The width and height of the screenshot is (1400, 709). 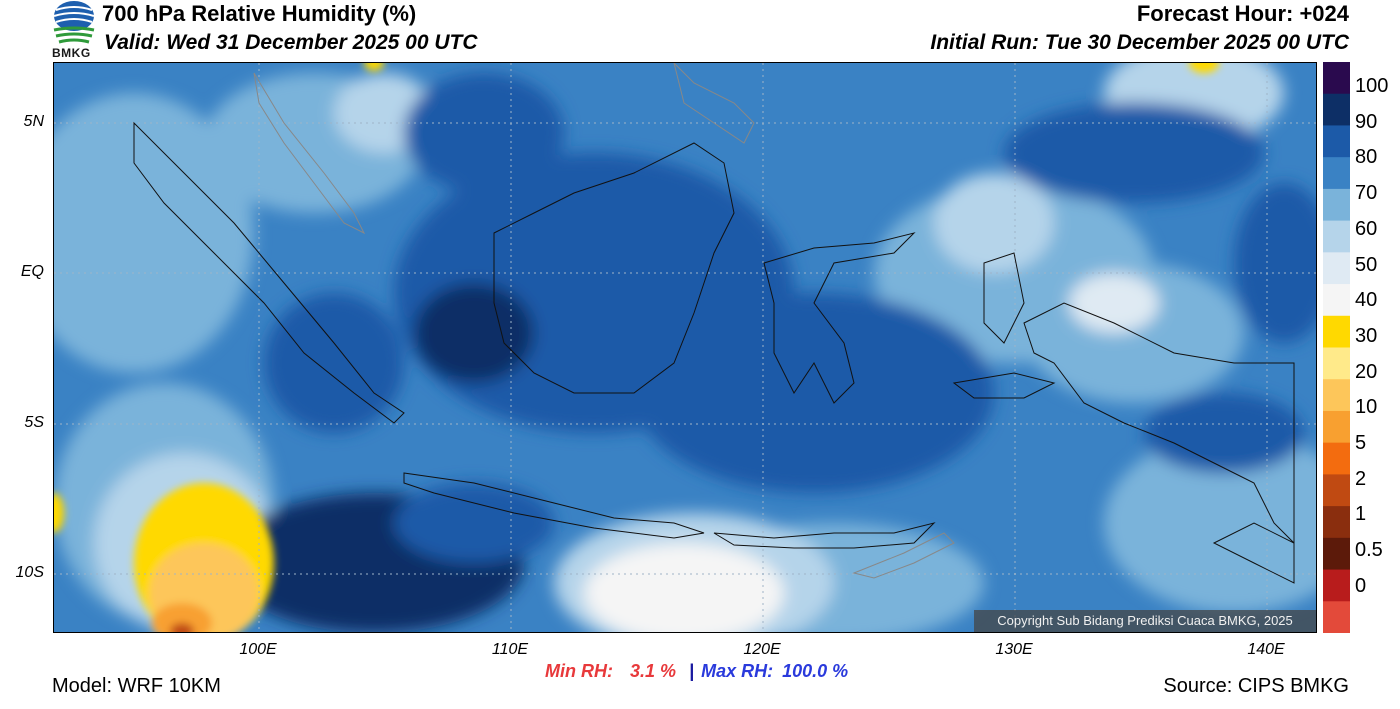 What do you see at coordinates (1361, 478) in the screenshot?
I see `colorbar-label: 2` at bounding box center [1361, 478].